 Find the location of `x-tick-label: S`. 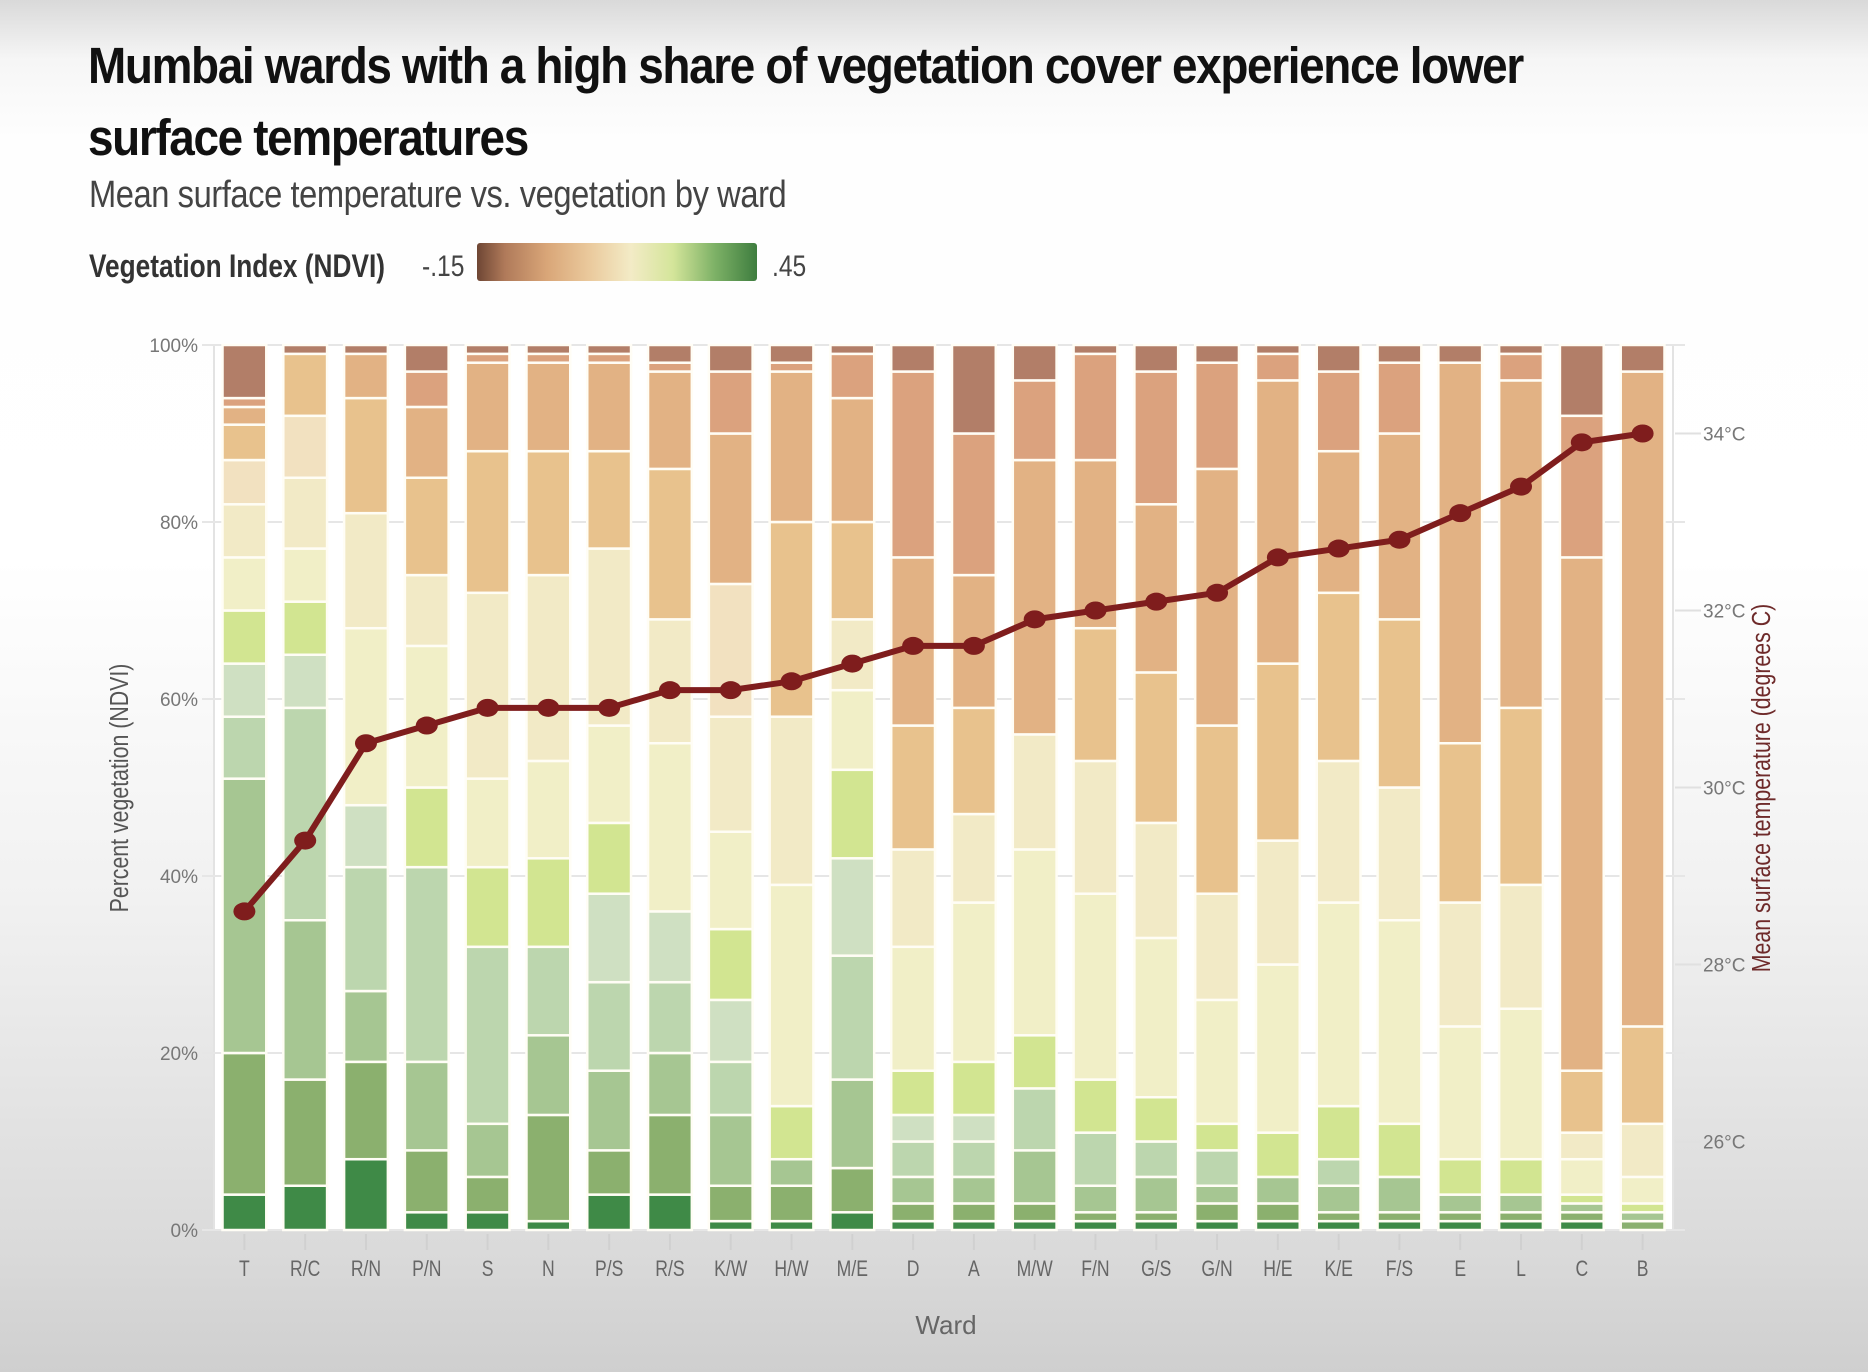

x-tick-label: S is located at coordinates (488, 1269).